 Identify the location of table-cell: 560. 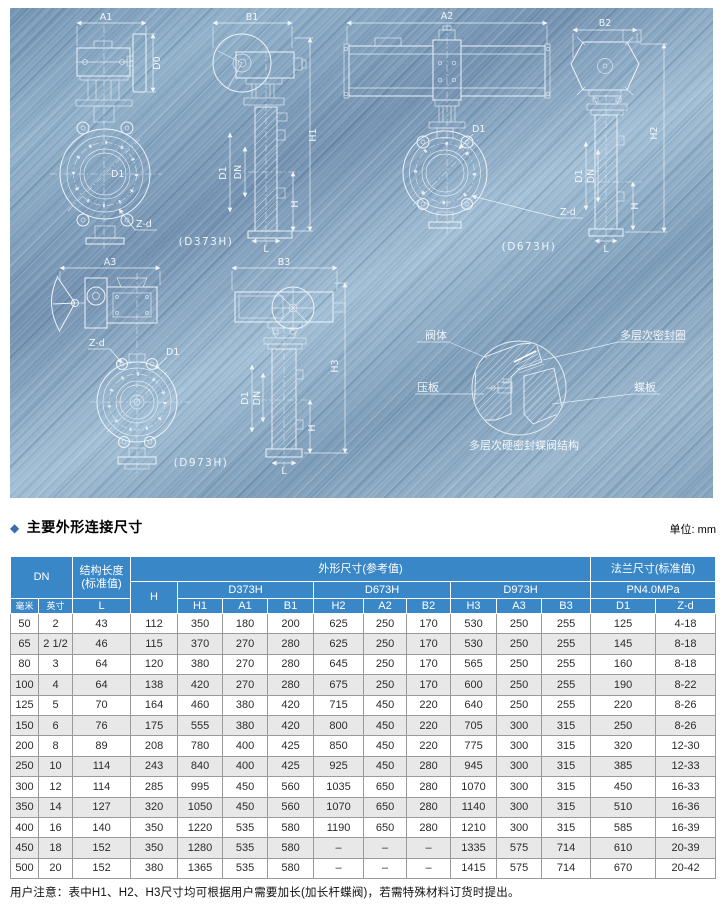
(291, 787).